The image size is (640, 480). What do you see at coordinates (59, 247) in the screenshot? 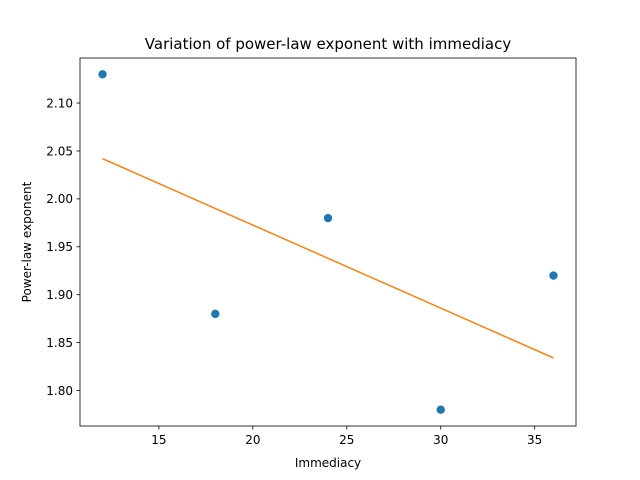
I see `y-tick-label: 1.95` at bounding box center [59, 247].